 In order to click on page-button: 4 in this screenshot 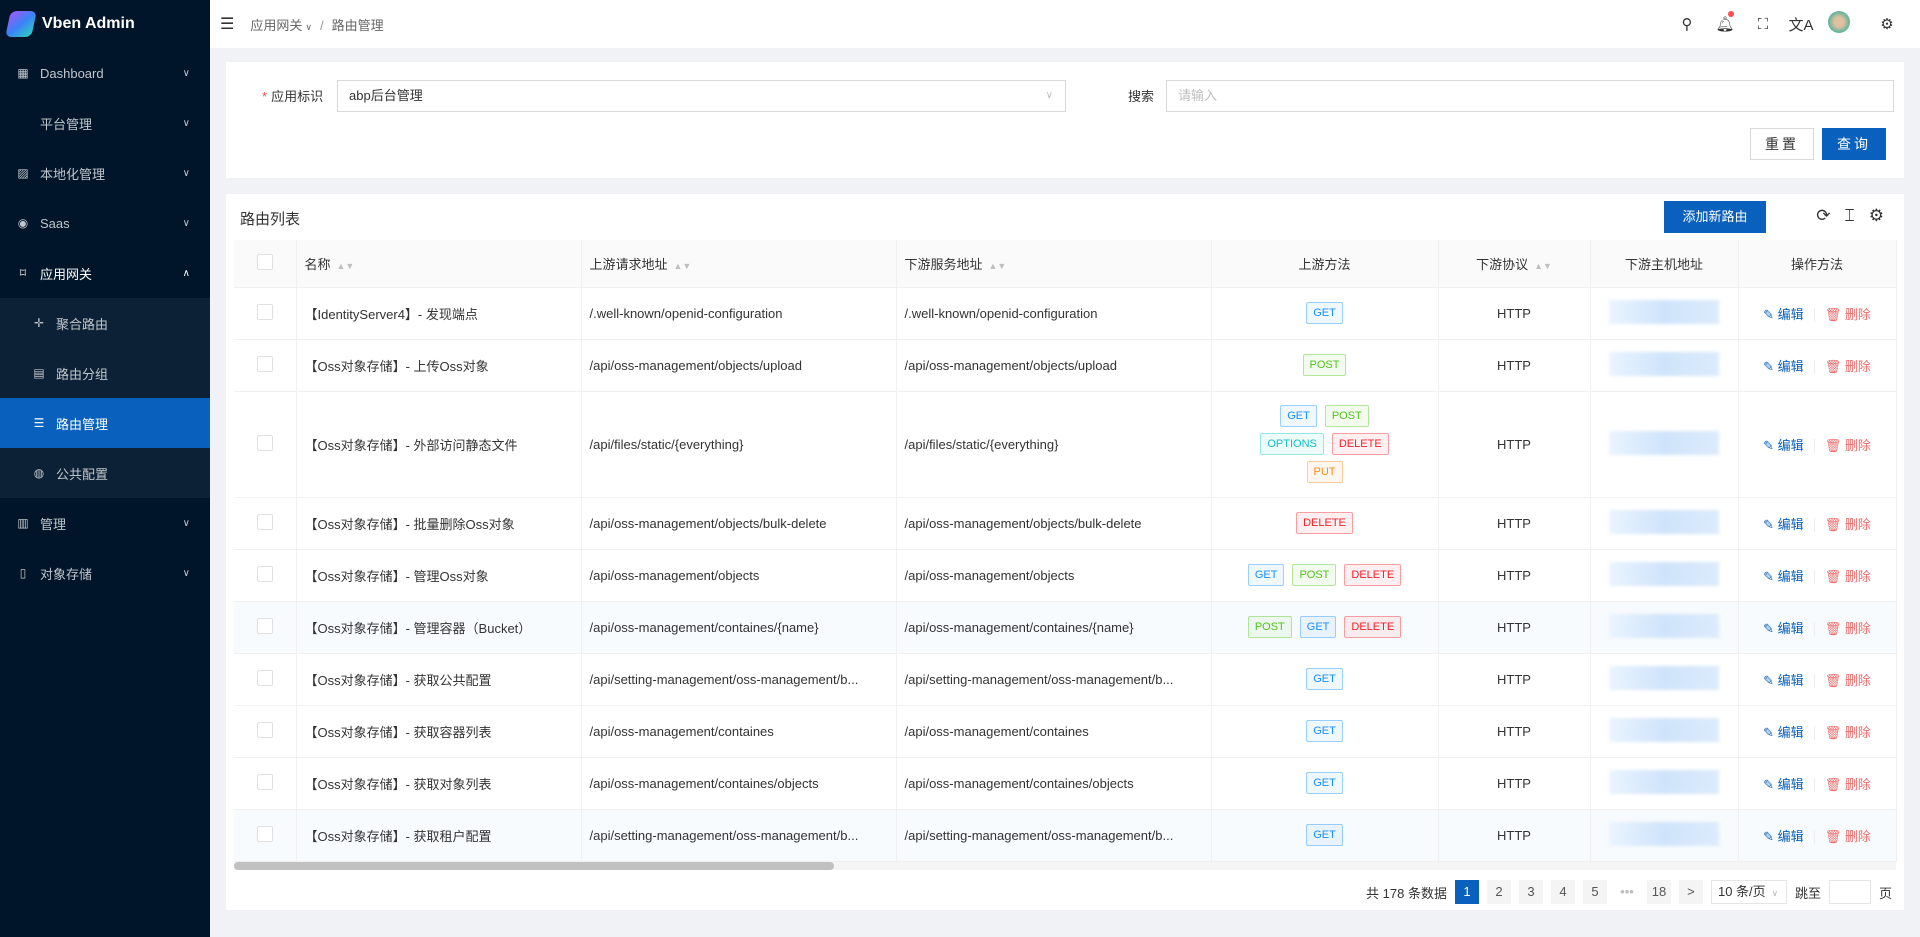, I will do `click(1562, 892)`.